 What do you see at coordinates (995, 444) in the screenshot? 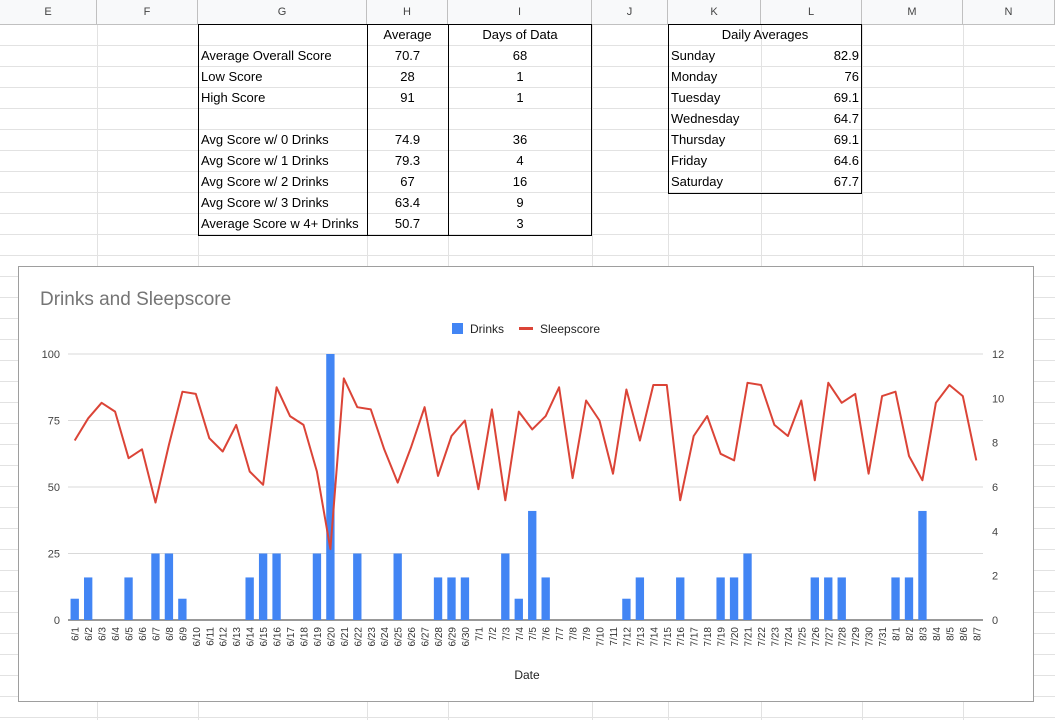
I see `y-right-tick-label: 8` at bounding box center [995, 444].